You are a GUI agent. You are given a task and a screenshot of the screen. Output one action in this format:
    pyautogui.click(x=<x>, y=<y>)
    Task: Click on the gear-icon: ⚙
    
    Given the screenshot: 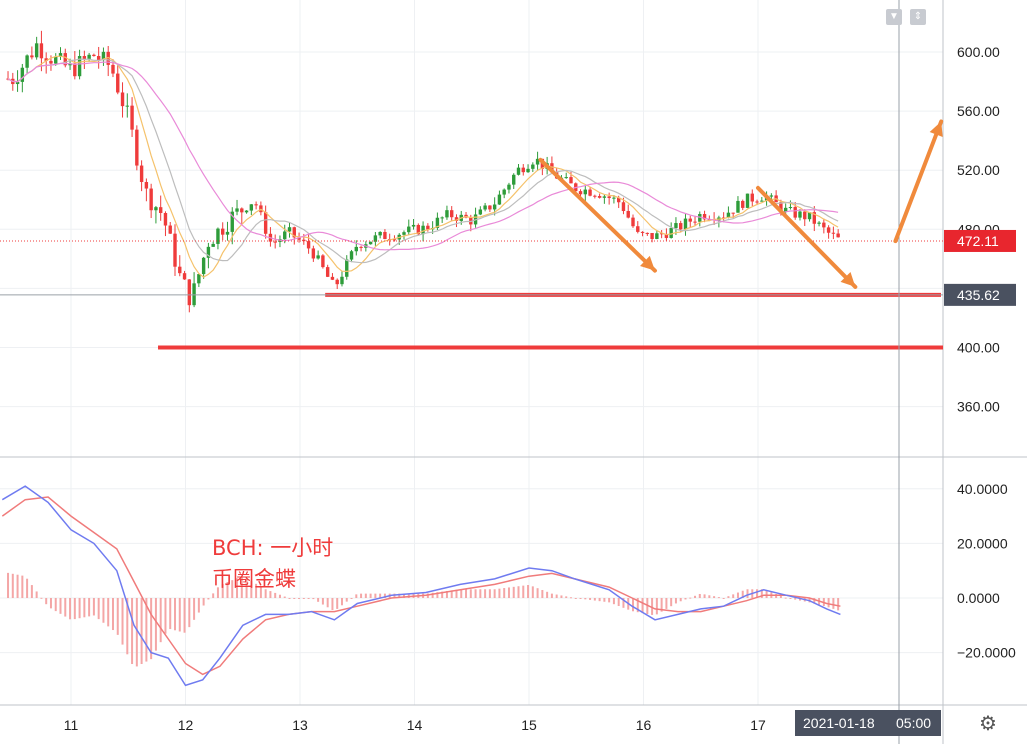 What is the action you would take?
    pyautogui.click(x=988, y=724)
    